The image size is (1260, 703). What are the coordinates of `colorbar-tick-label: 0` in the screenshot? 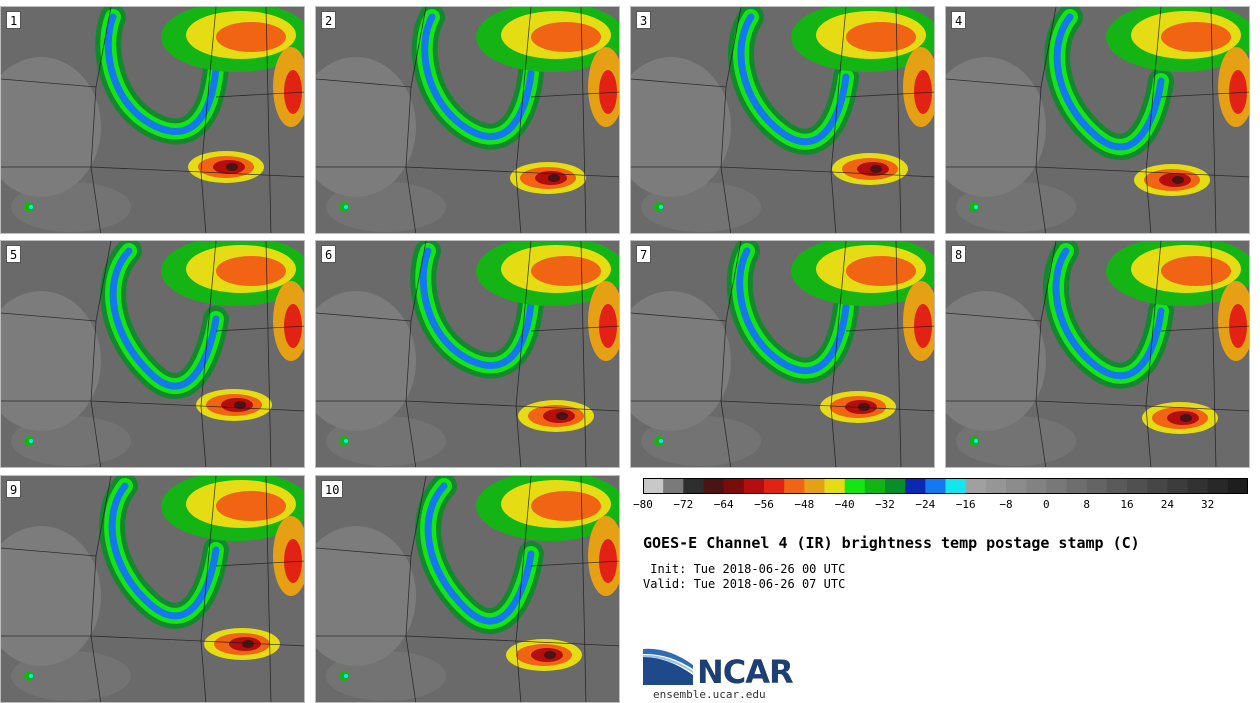 It's located at (1046, 504).